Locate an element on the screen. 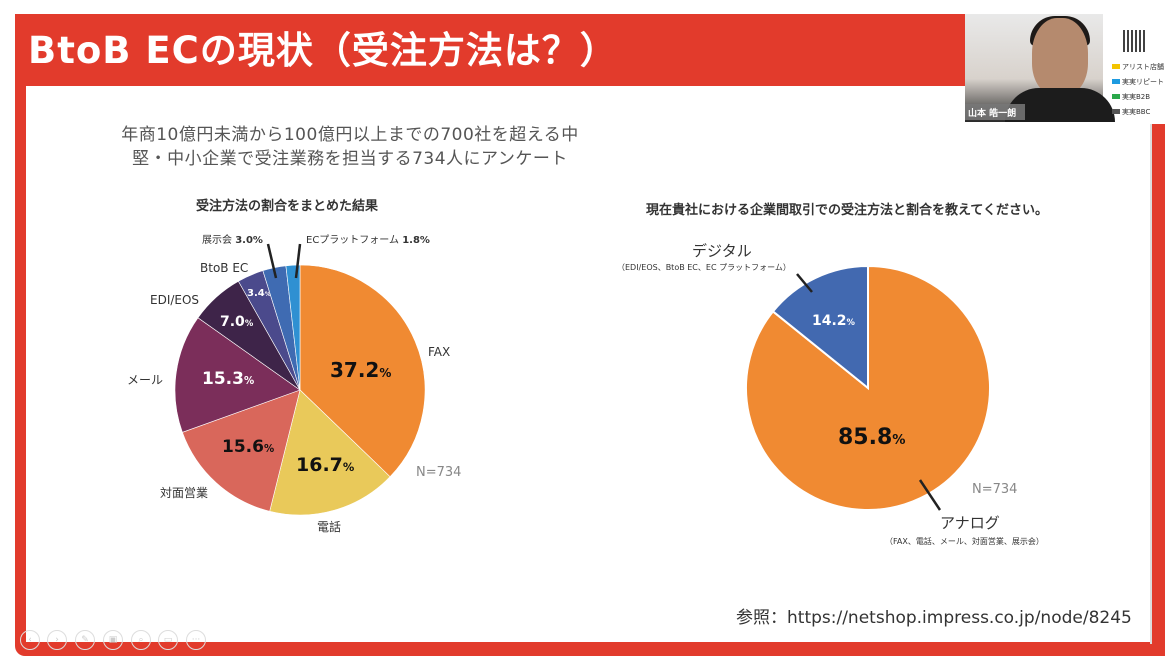 This screenshot has width=1171, height=670. label-text: 展示会 is located at coordinates (217, 240).